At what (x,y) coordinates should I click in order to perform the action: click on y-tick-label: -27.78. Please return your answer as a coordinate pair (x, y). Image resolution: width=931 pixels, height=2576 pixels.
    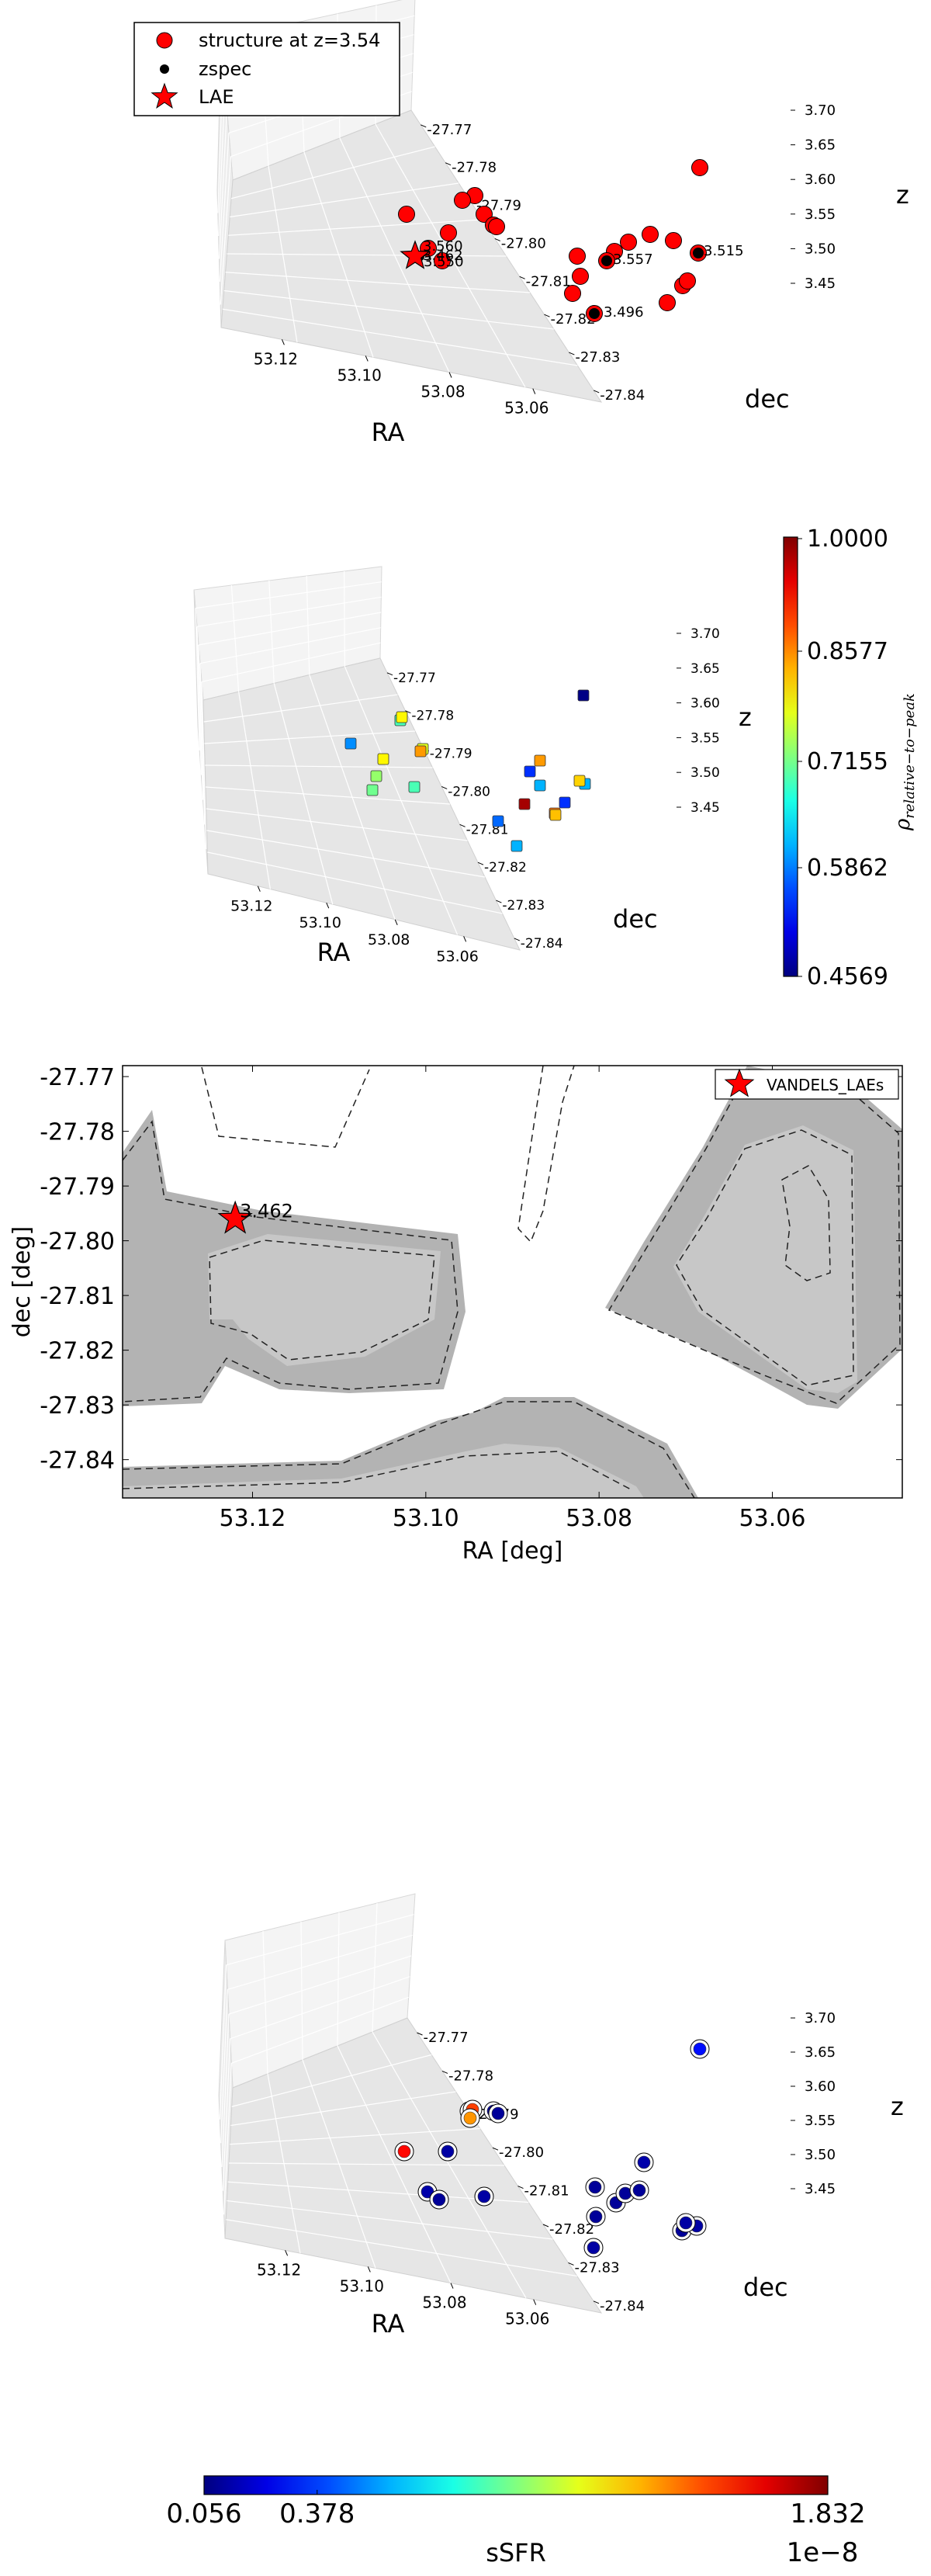
    Looking at the image, I should click on (78, 1132).